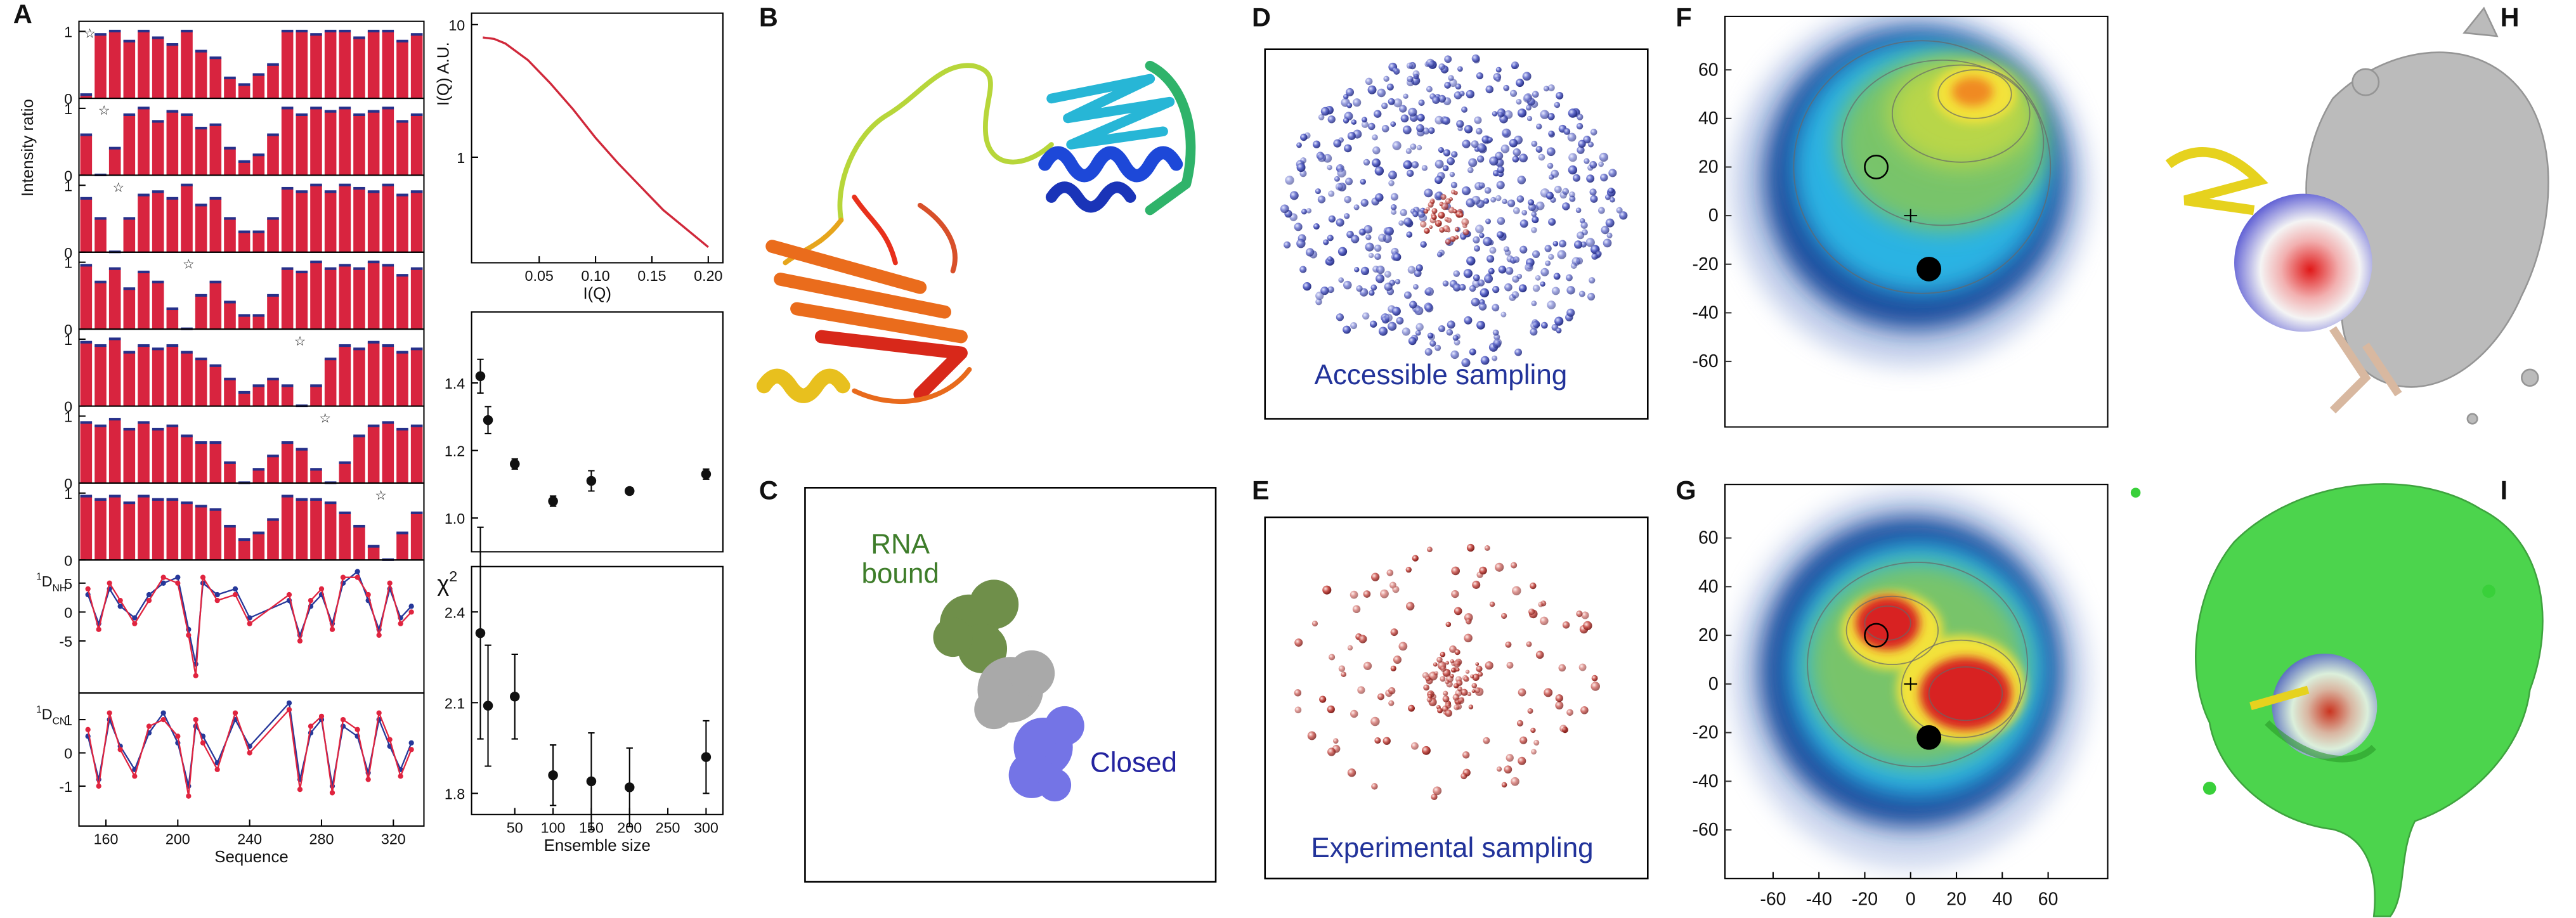  I want to click on y-tick-label: 1, so click(68, 263).